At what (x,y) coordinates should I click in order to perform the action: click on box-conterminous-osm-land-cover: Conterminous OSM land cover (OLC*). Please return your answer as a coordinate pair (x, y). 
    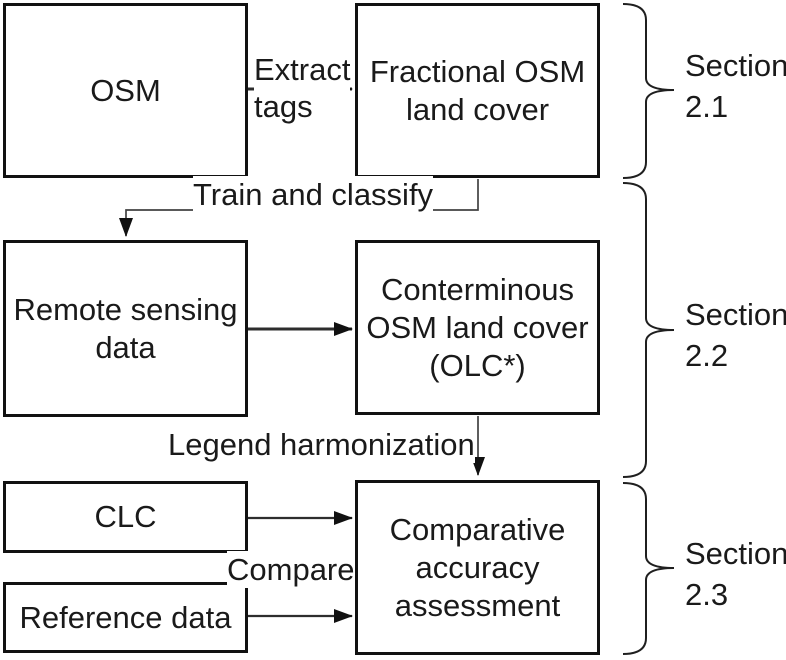
    Looking at the image, I should click on (477, 327).